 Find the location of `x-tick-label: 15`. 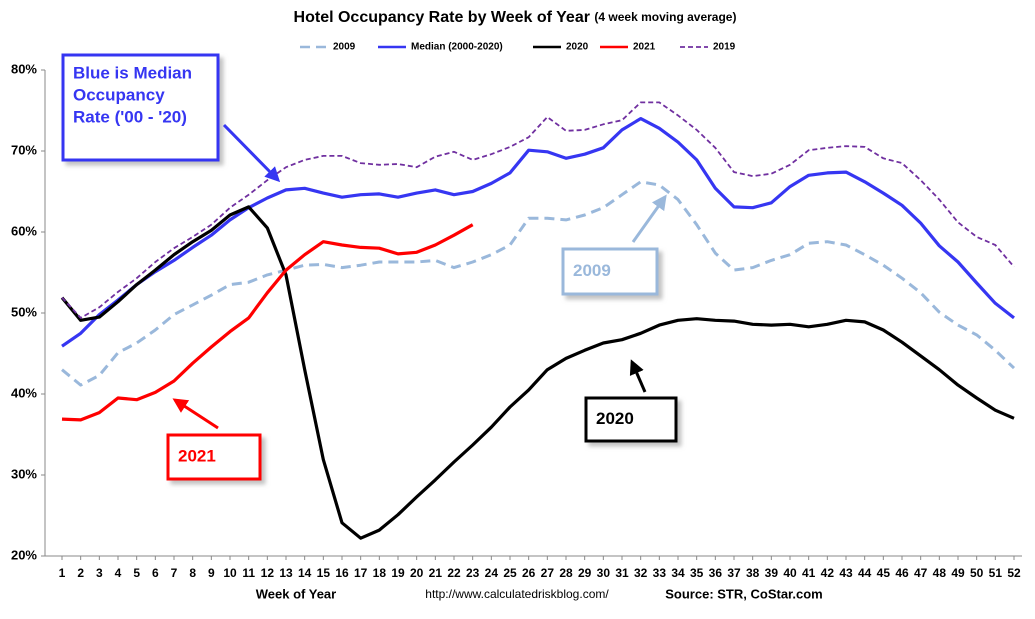

x-tick-label: 15 is located at coordinates (324, 573).